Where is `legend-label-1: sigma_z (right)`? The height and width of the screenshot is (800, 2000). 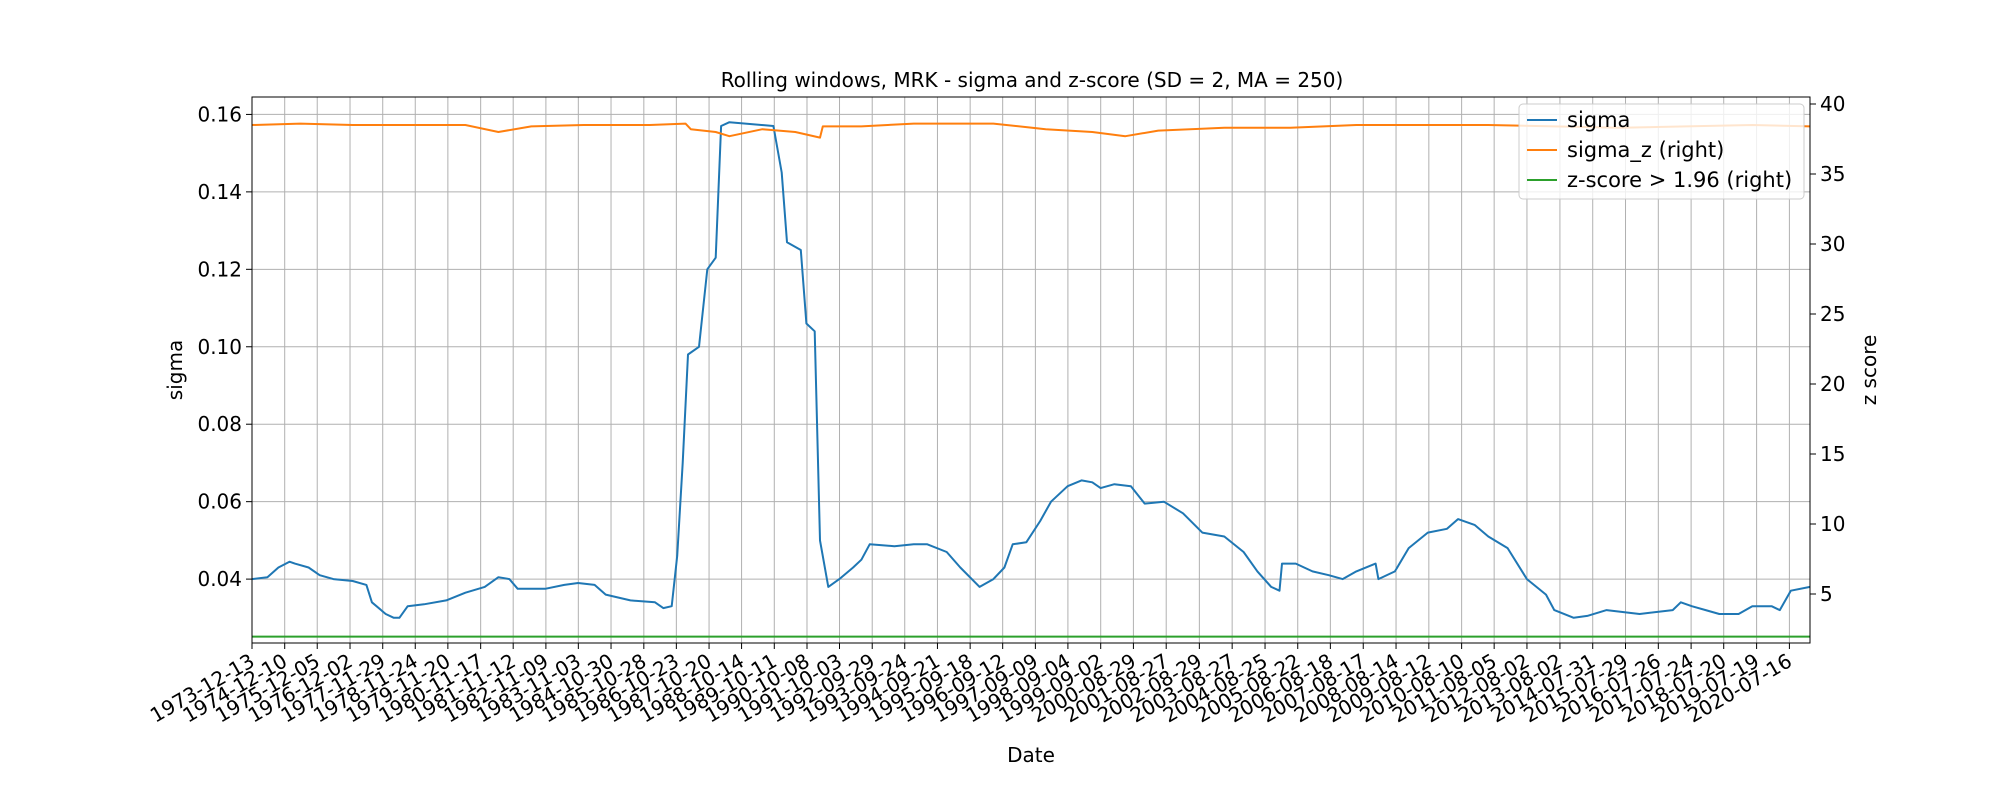
legend-label-1: sigma_z (right) is located at coordinates (1645, 150).